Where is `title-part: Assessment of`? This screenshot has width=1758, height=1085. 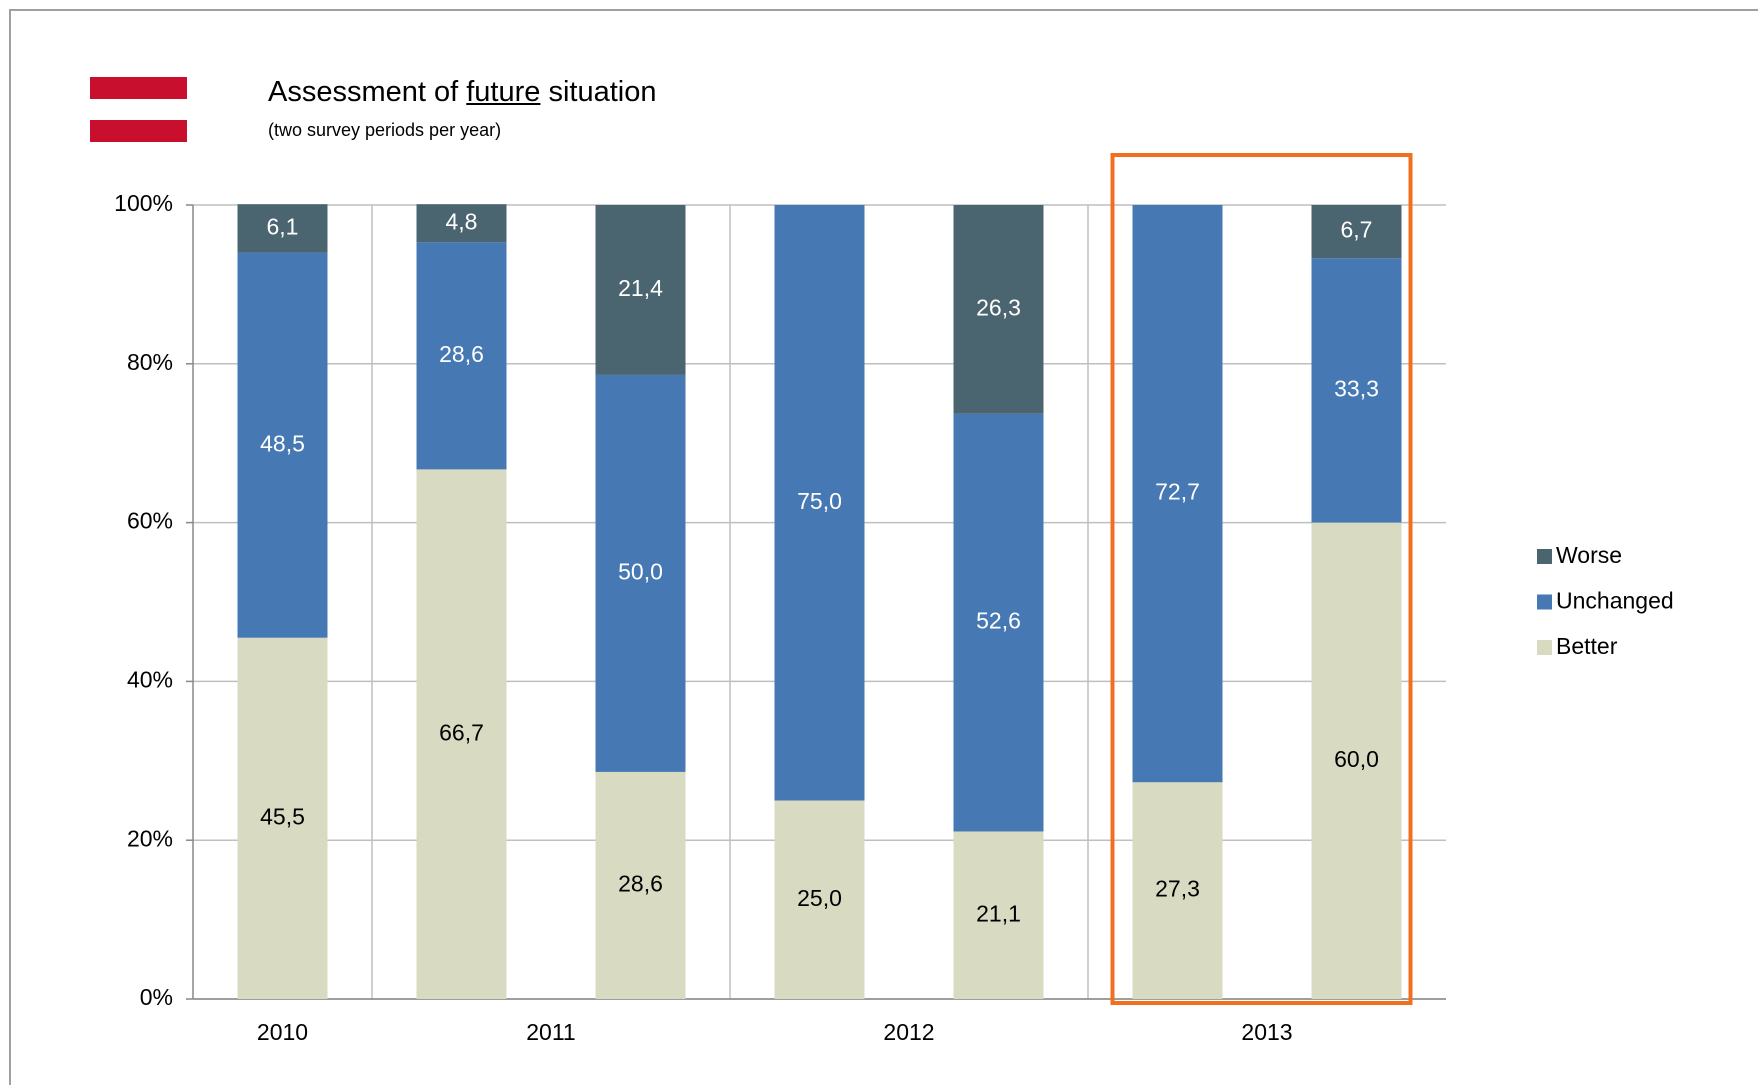
title-part: Assessment of is located at coordinates (367, 92).